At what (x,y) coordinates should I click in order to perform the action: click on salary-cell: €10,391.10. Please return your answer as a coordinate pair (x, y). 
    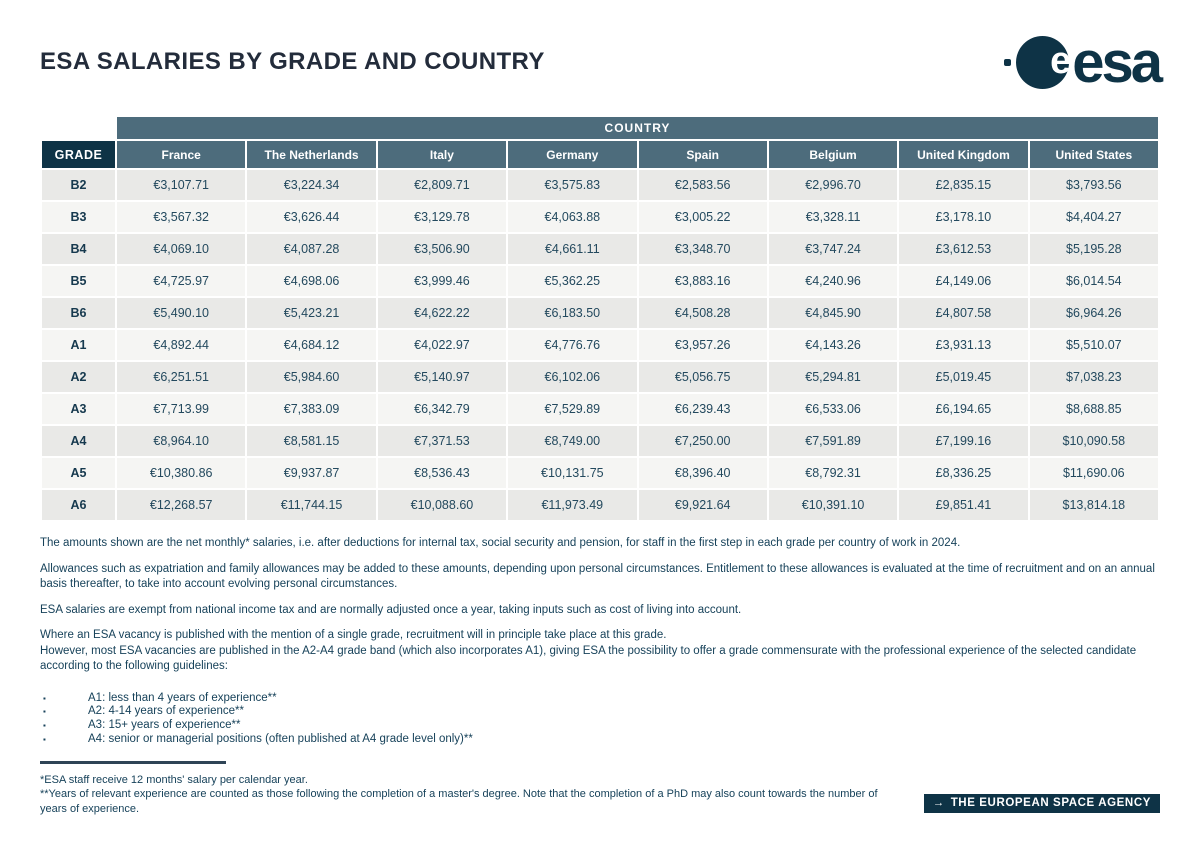
    Looking at the image, I should click on (833, 505).